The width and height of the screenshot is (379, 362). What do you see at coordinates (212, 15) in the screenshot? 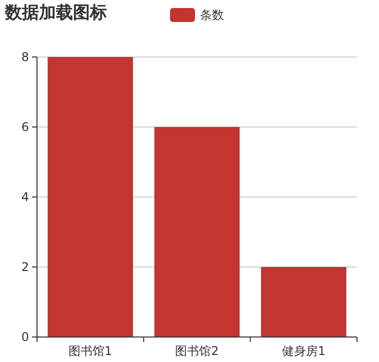
I see `legend-label: 条数` at bounding box center [212, 15].